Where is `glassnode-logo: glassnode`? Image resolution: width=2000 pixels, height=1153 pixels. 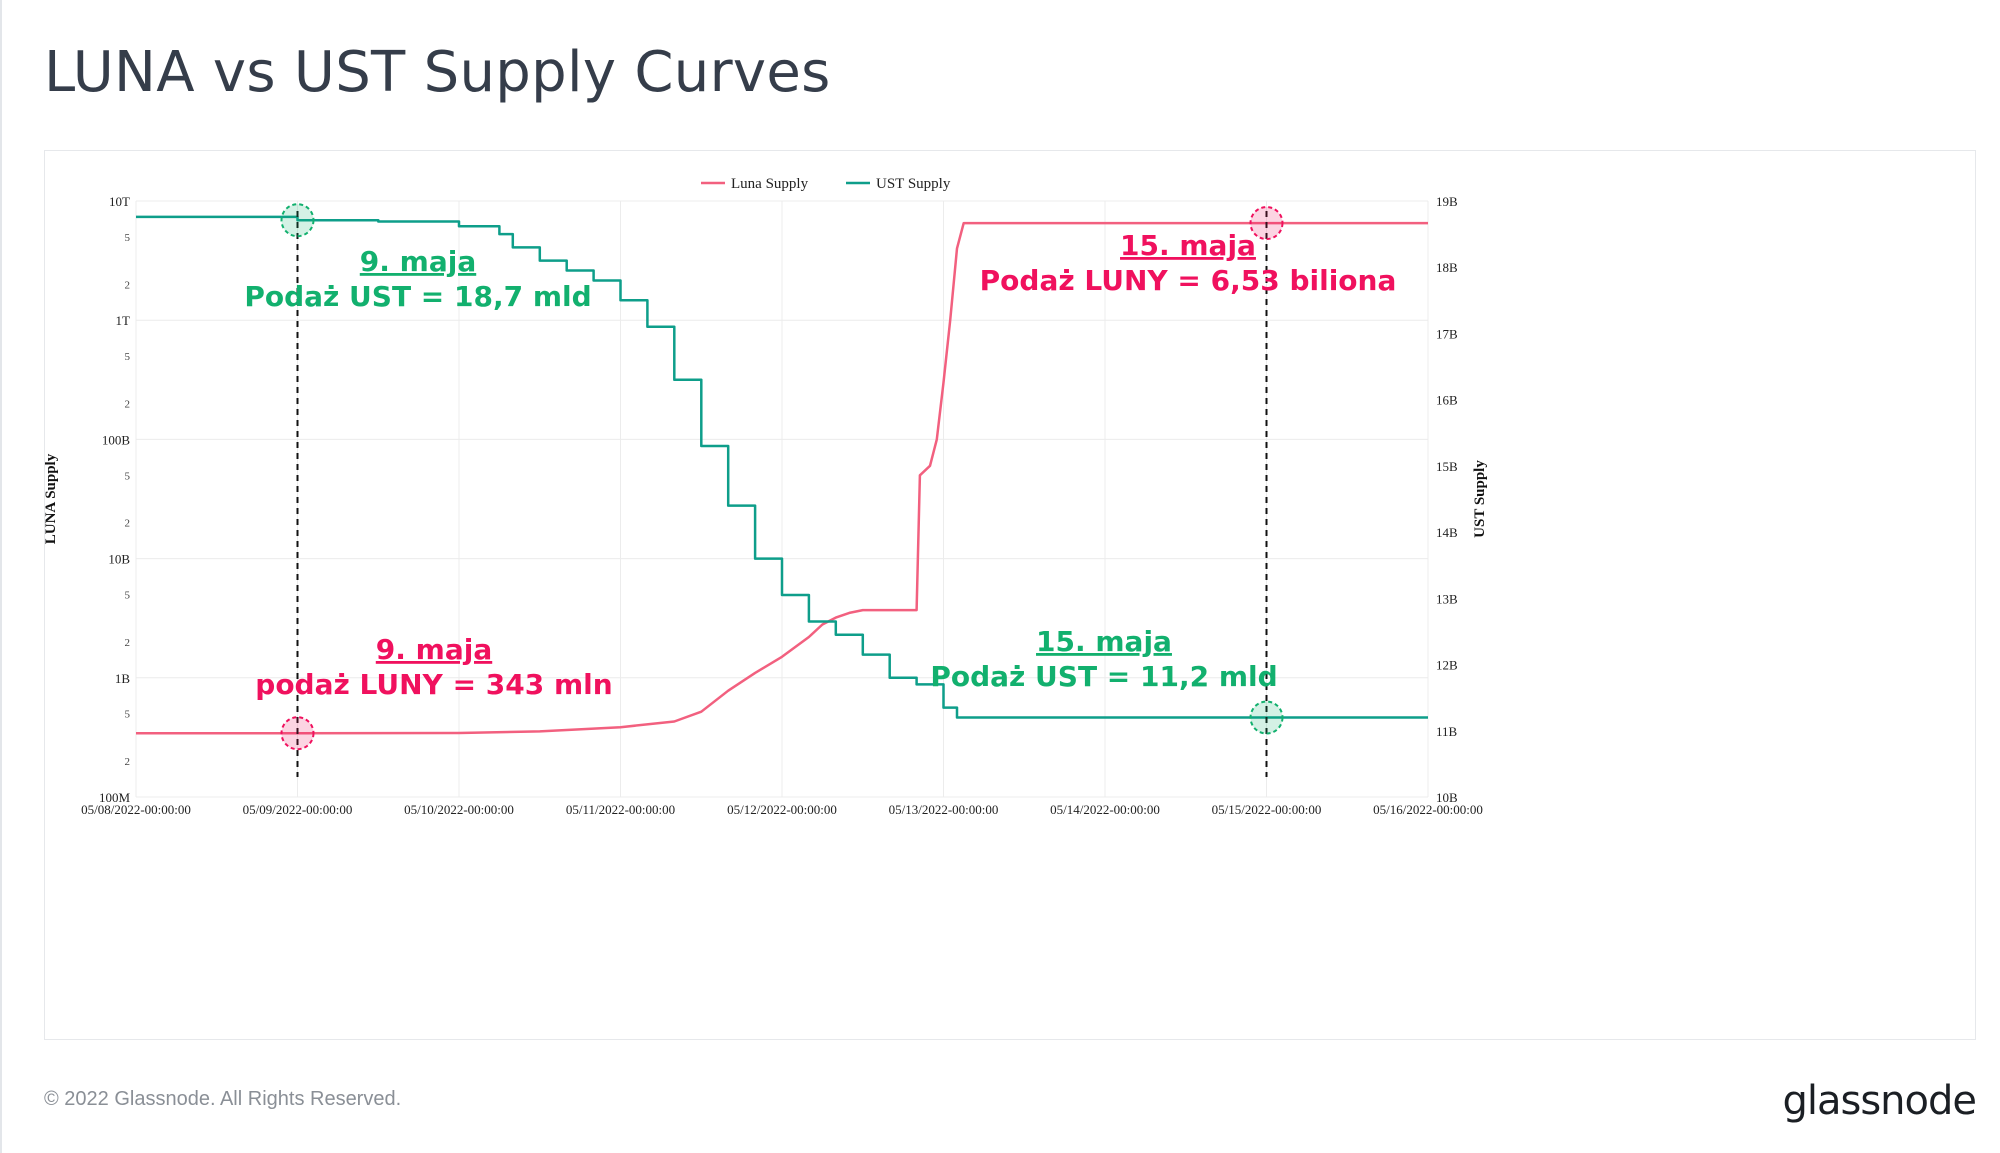 glassnode-logo: glassnode is located at coordinates (1879, 1101).